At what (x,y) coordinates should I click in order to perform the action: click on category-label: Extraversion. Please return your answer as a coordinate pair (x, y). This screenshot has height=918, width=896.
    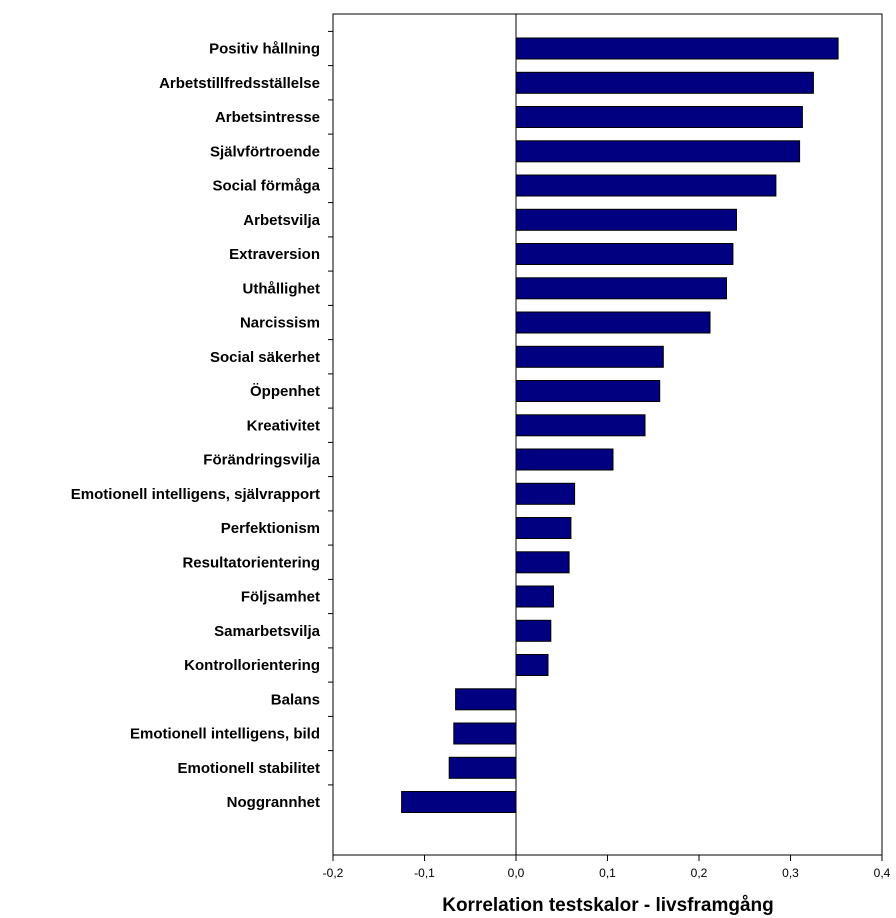
    Looking at the image, I should click on (274, 254).